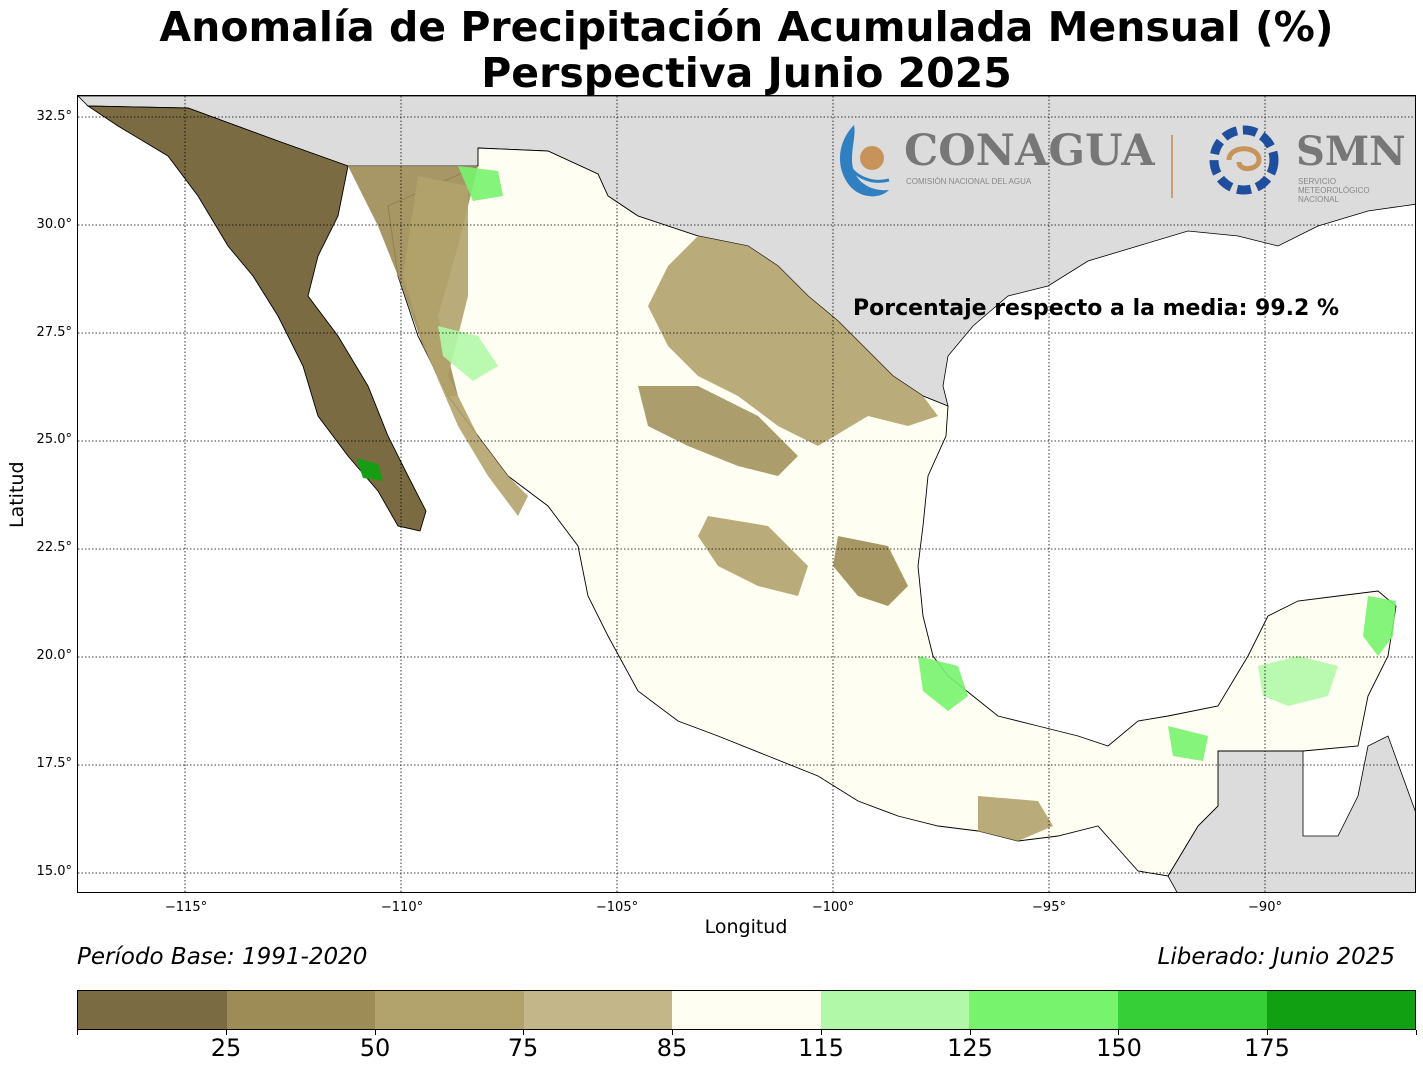  I want to click on colorbar-label: 150, so click(1119, 1048).